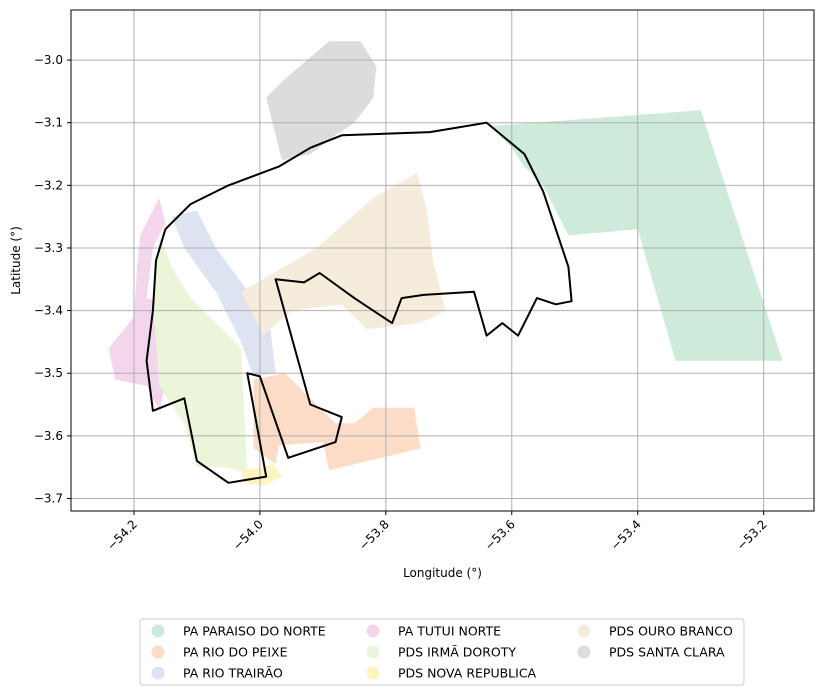  I want to click on legend-label: PA PARAISO DO NORTE, so click(254, 631).